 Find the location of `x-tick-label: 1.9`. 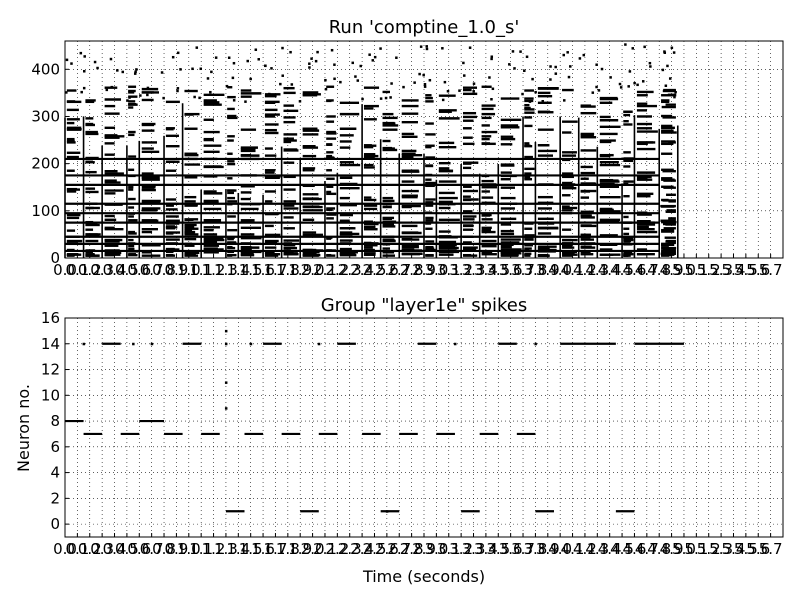

x-tick-label: 1.9 is located at coordinates (300, 270).